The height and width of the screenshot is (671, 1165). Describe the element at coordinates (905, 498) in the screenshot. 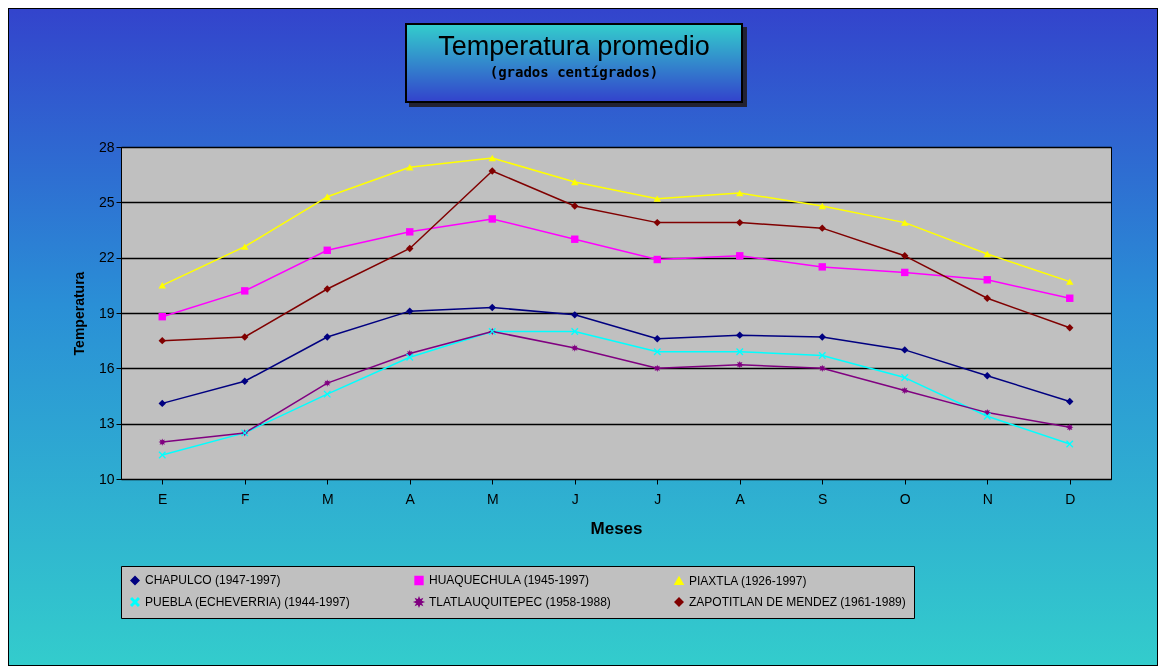

I see `x-tick-label: O` at that location.